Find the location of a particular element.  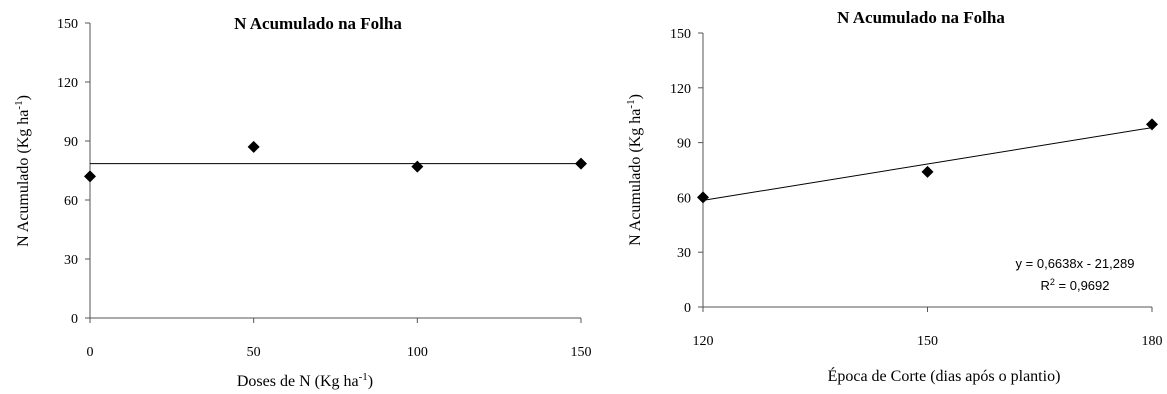

chart-1-y-tick-label: 90 is located at coordinates (71, 142).